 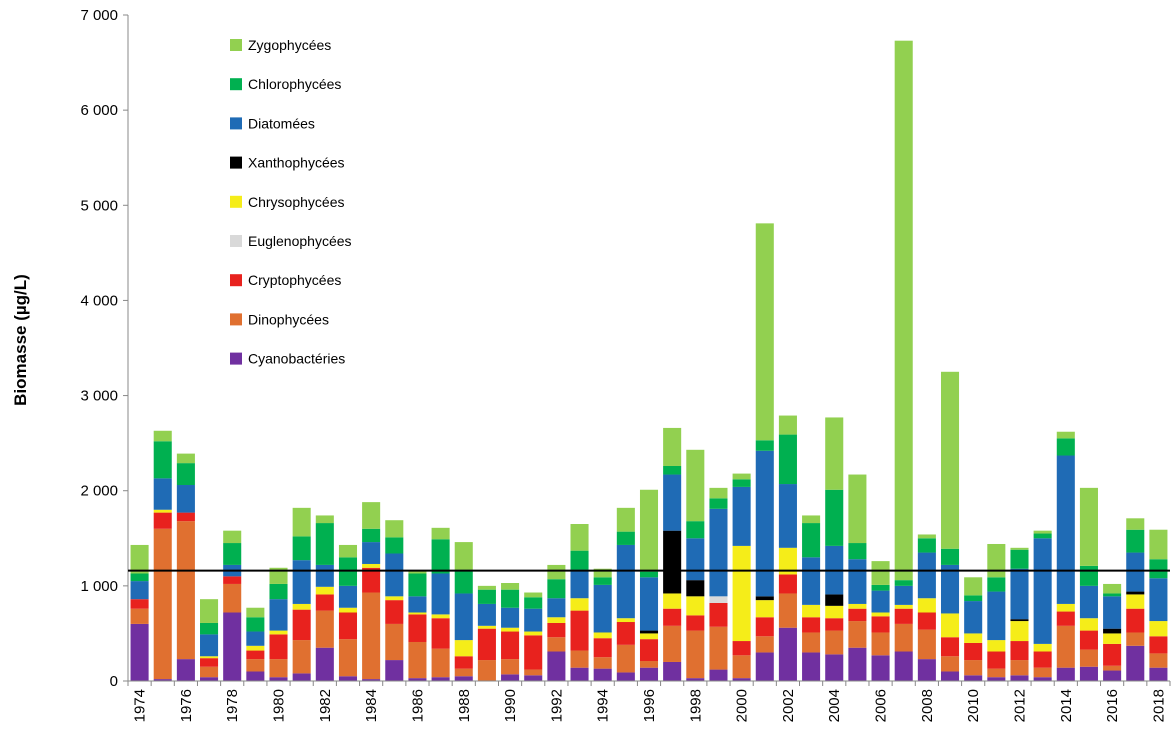 I want to click on legend-swatch, so click(x=236, y=358).